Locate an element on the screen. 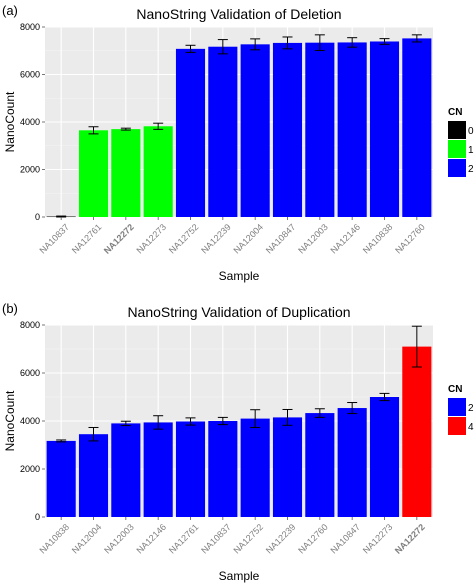 The height and width of the screenshot is (585, 474). legend-label: 1 is located at coordinates (471, 150).